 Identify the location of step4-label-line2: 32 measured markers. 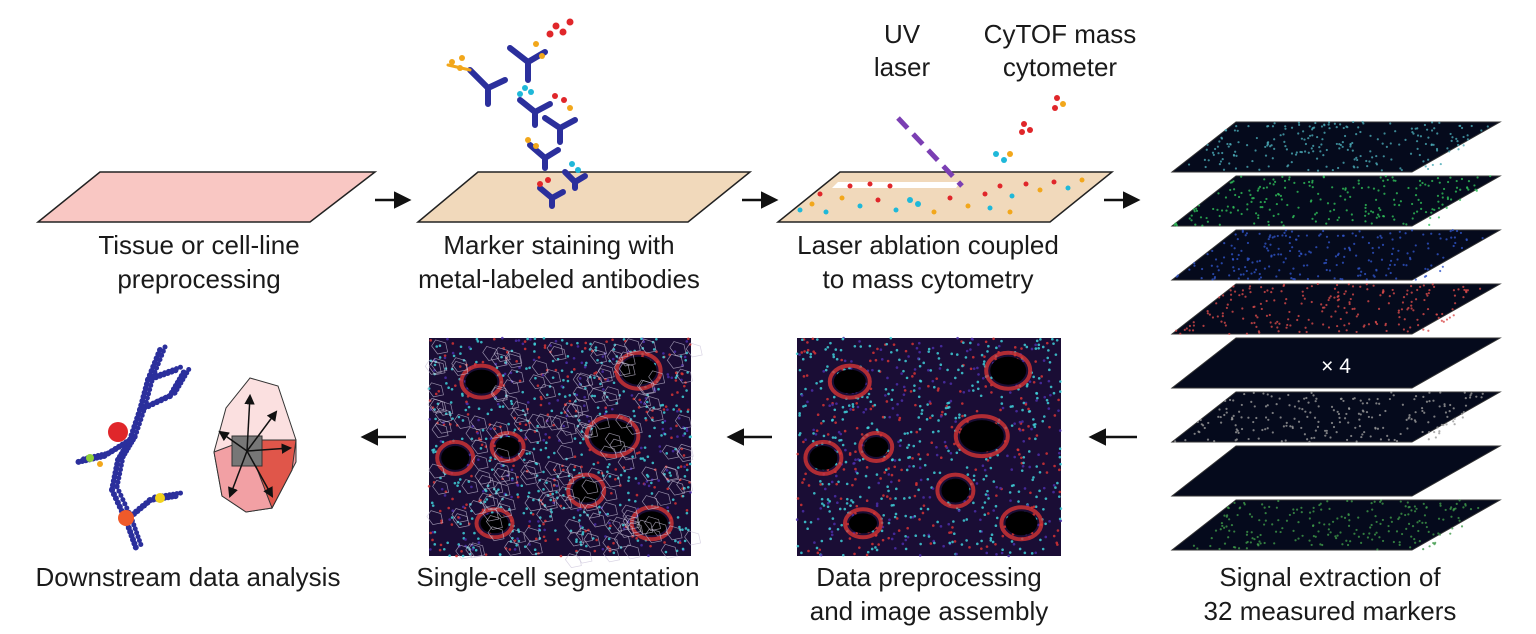
(1330, 611).